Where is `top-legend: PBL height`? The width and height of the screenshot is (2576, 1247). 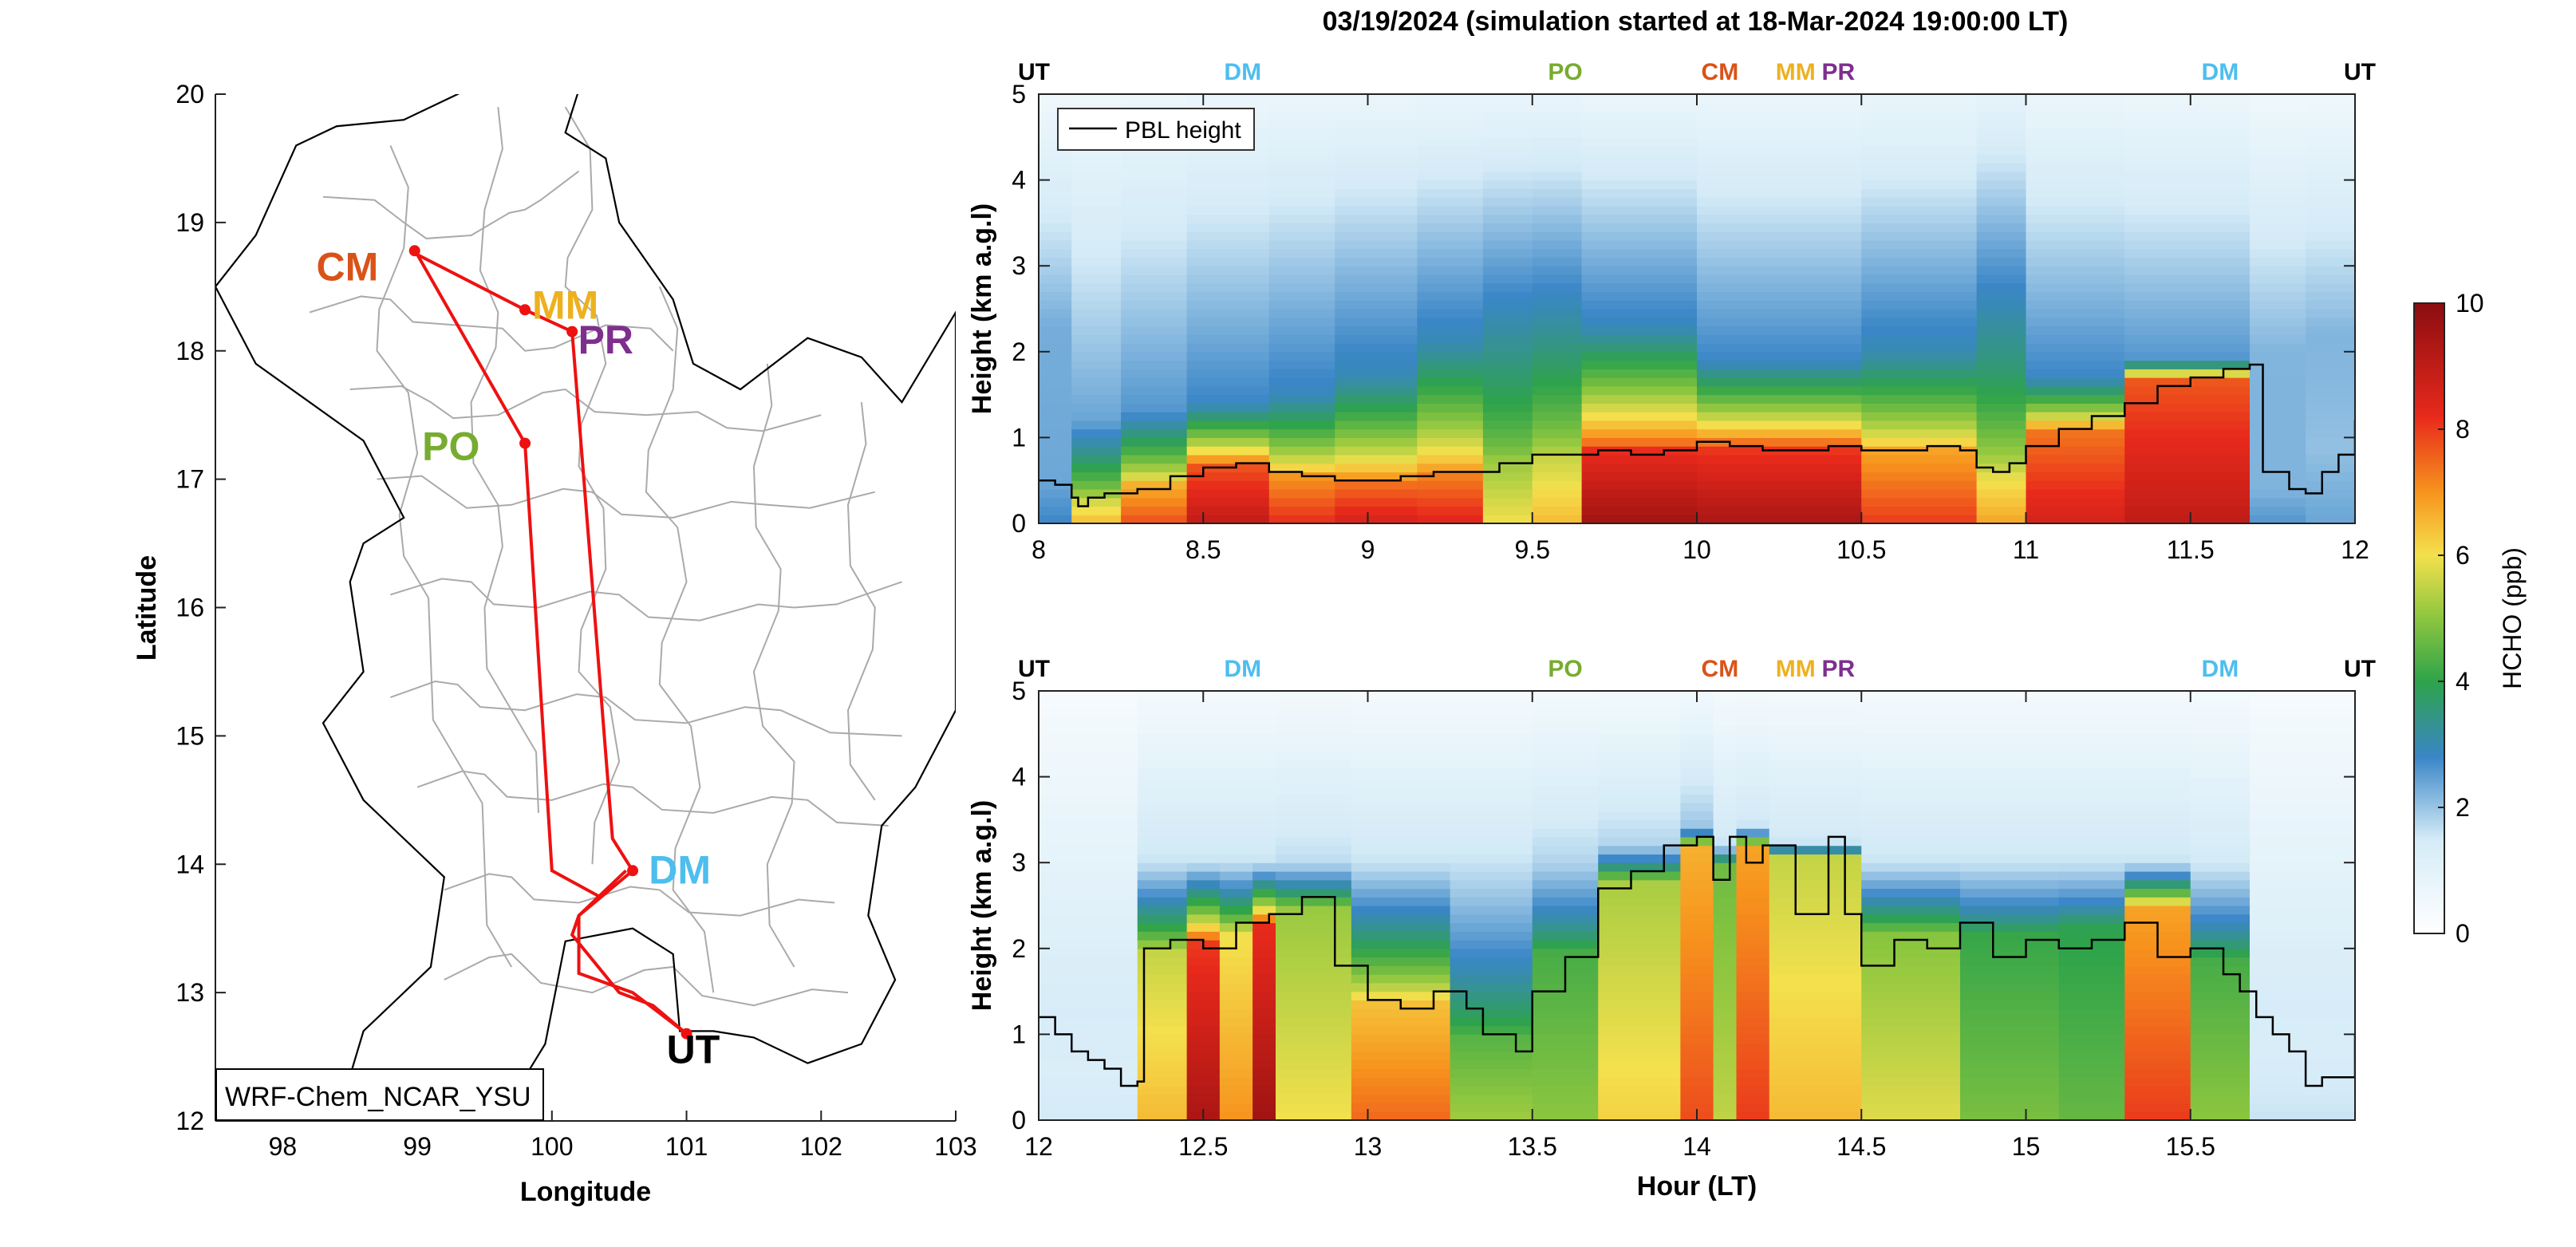
top-legend: PBL height is located at coordinates (1156, 129).